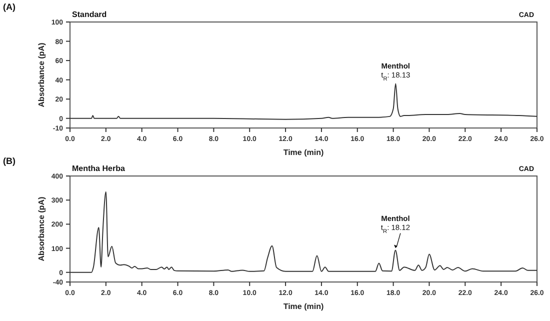 This screenshot has width=550, height=321. Describe the element at coordinates (99, 168) in the screenshot. I see `chart-title: Mentha Herba` at that location.